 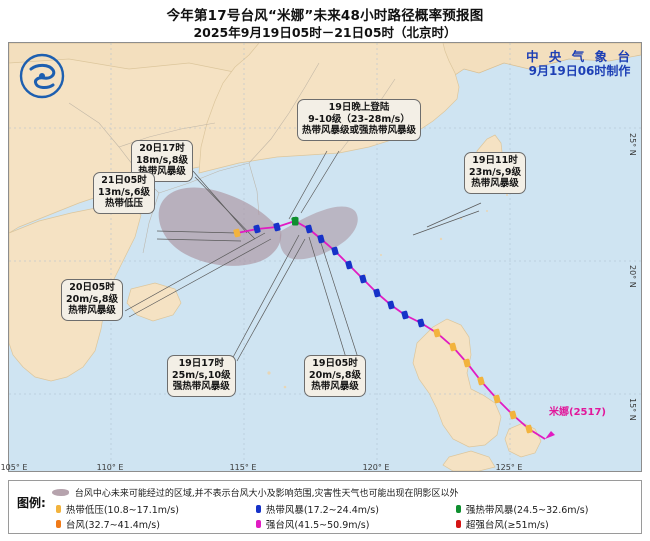 What do you see at coordinates (201, 363) in the screenshot?
I see `callout-time: 19日17时` at bounding box center [201, 363].